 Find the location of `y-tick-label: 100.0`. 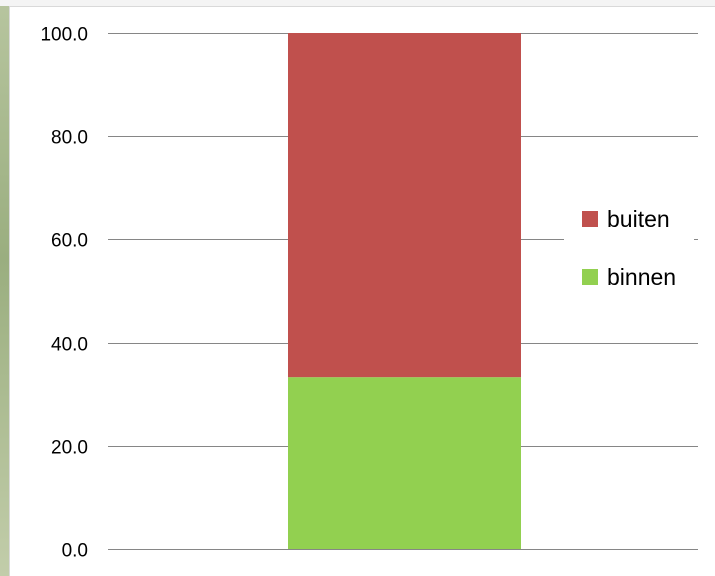

y-tick-label: 100.0 is located at coordinates (64, 35).